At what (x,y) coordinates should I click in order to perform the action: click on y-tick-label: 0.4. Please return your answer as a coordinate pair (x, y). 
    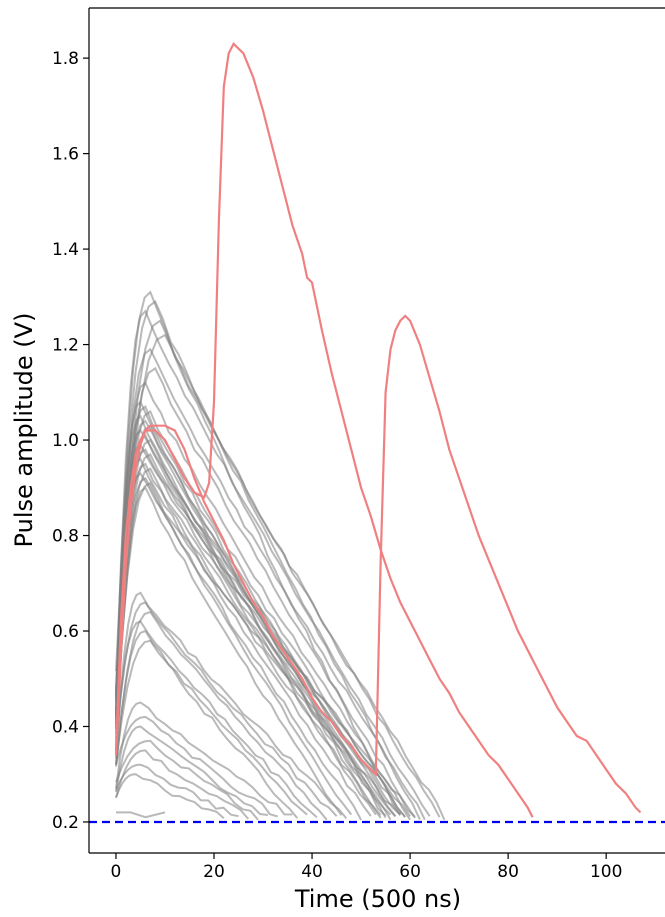
    Looking at the image, I should click on (65, 727).